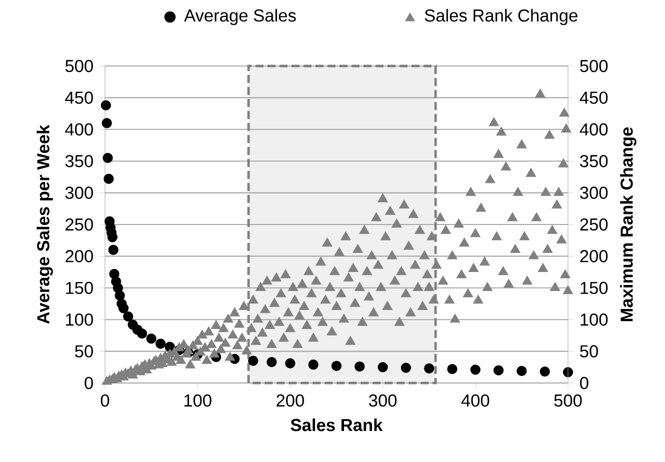 Image resolution: width=665 pixels, height=462 pixels. What do you see at coordinates (79, 129) in the screenshot?
I see `y-tick-label: 400` at bounding box center [79, 129].